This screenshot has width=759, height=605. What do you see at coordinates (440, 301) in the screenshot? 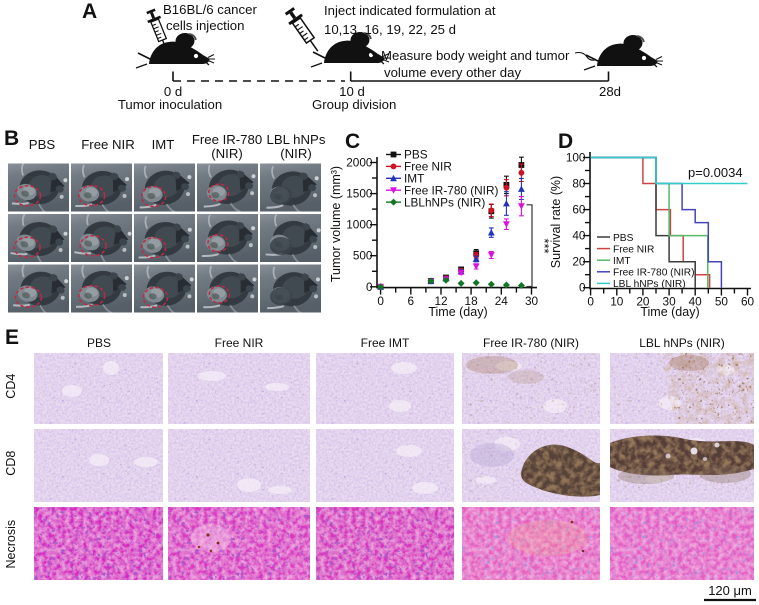
I see `svg-text: 12` at bounding box center [440, 301].